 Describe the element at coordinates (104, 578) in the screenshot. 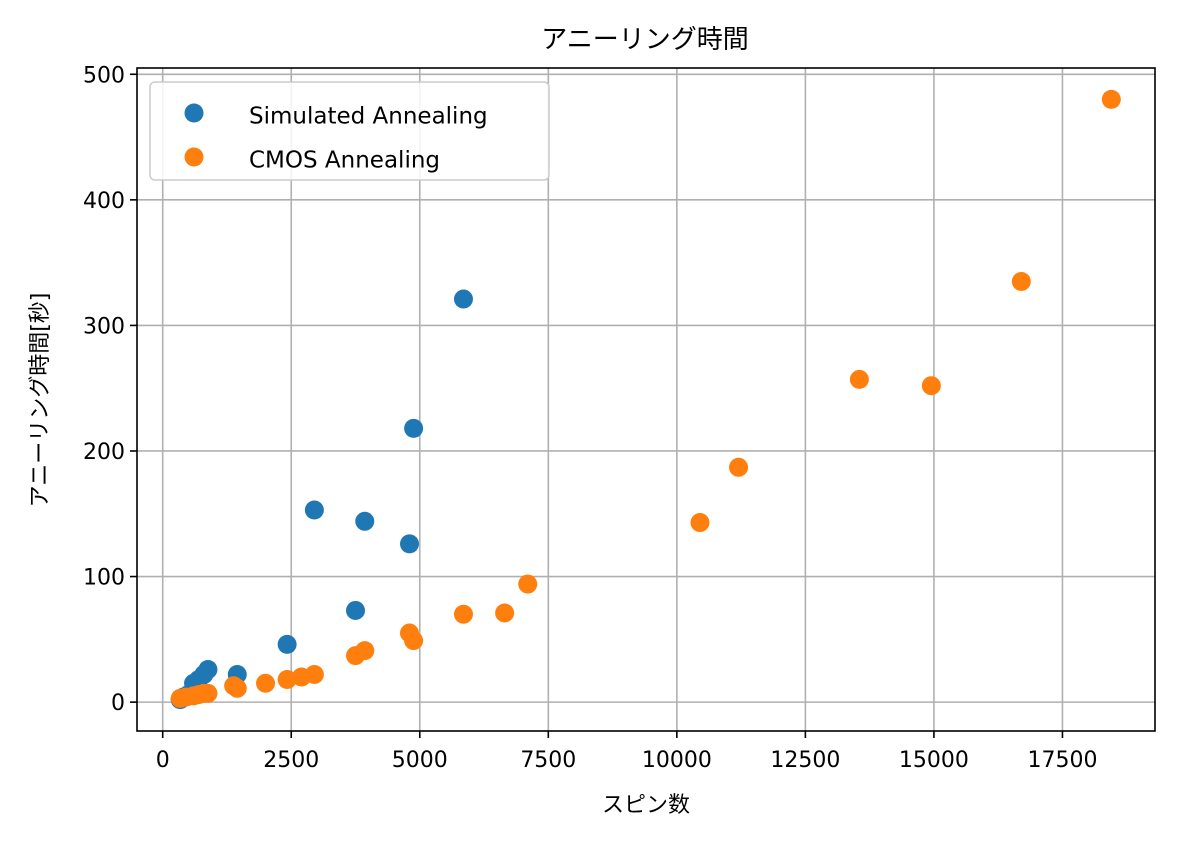

I see `y-tick-label: 100` at that location.